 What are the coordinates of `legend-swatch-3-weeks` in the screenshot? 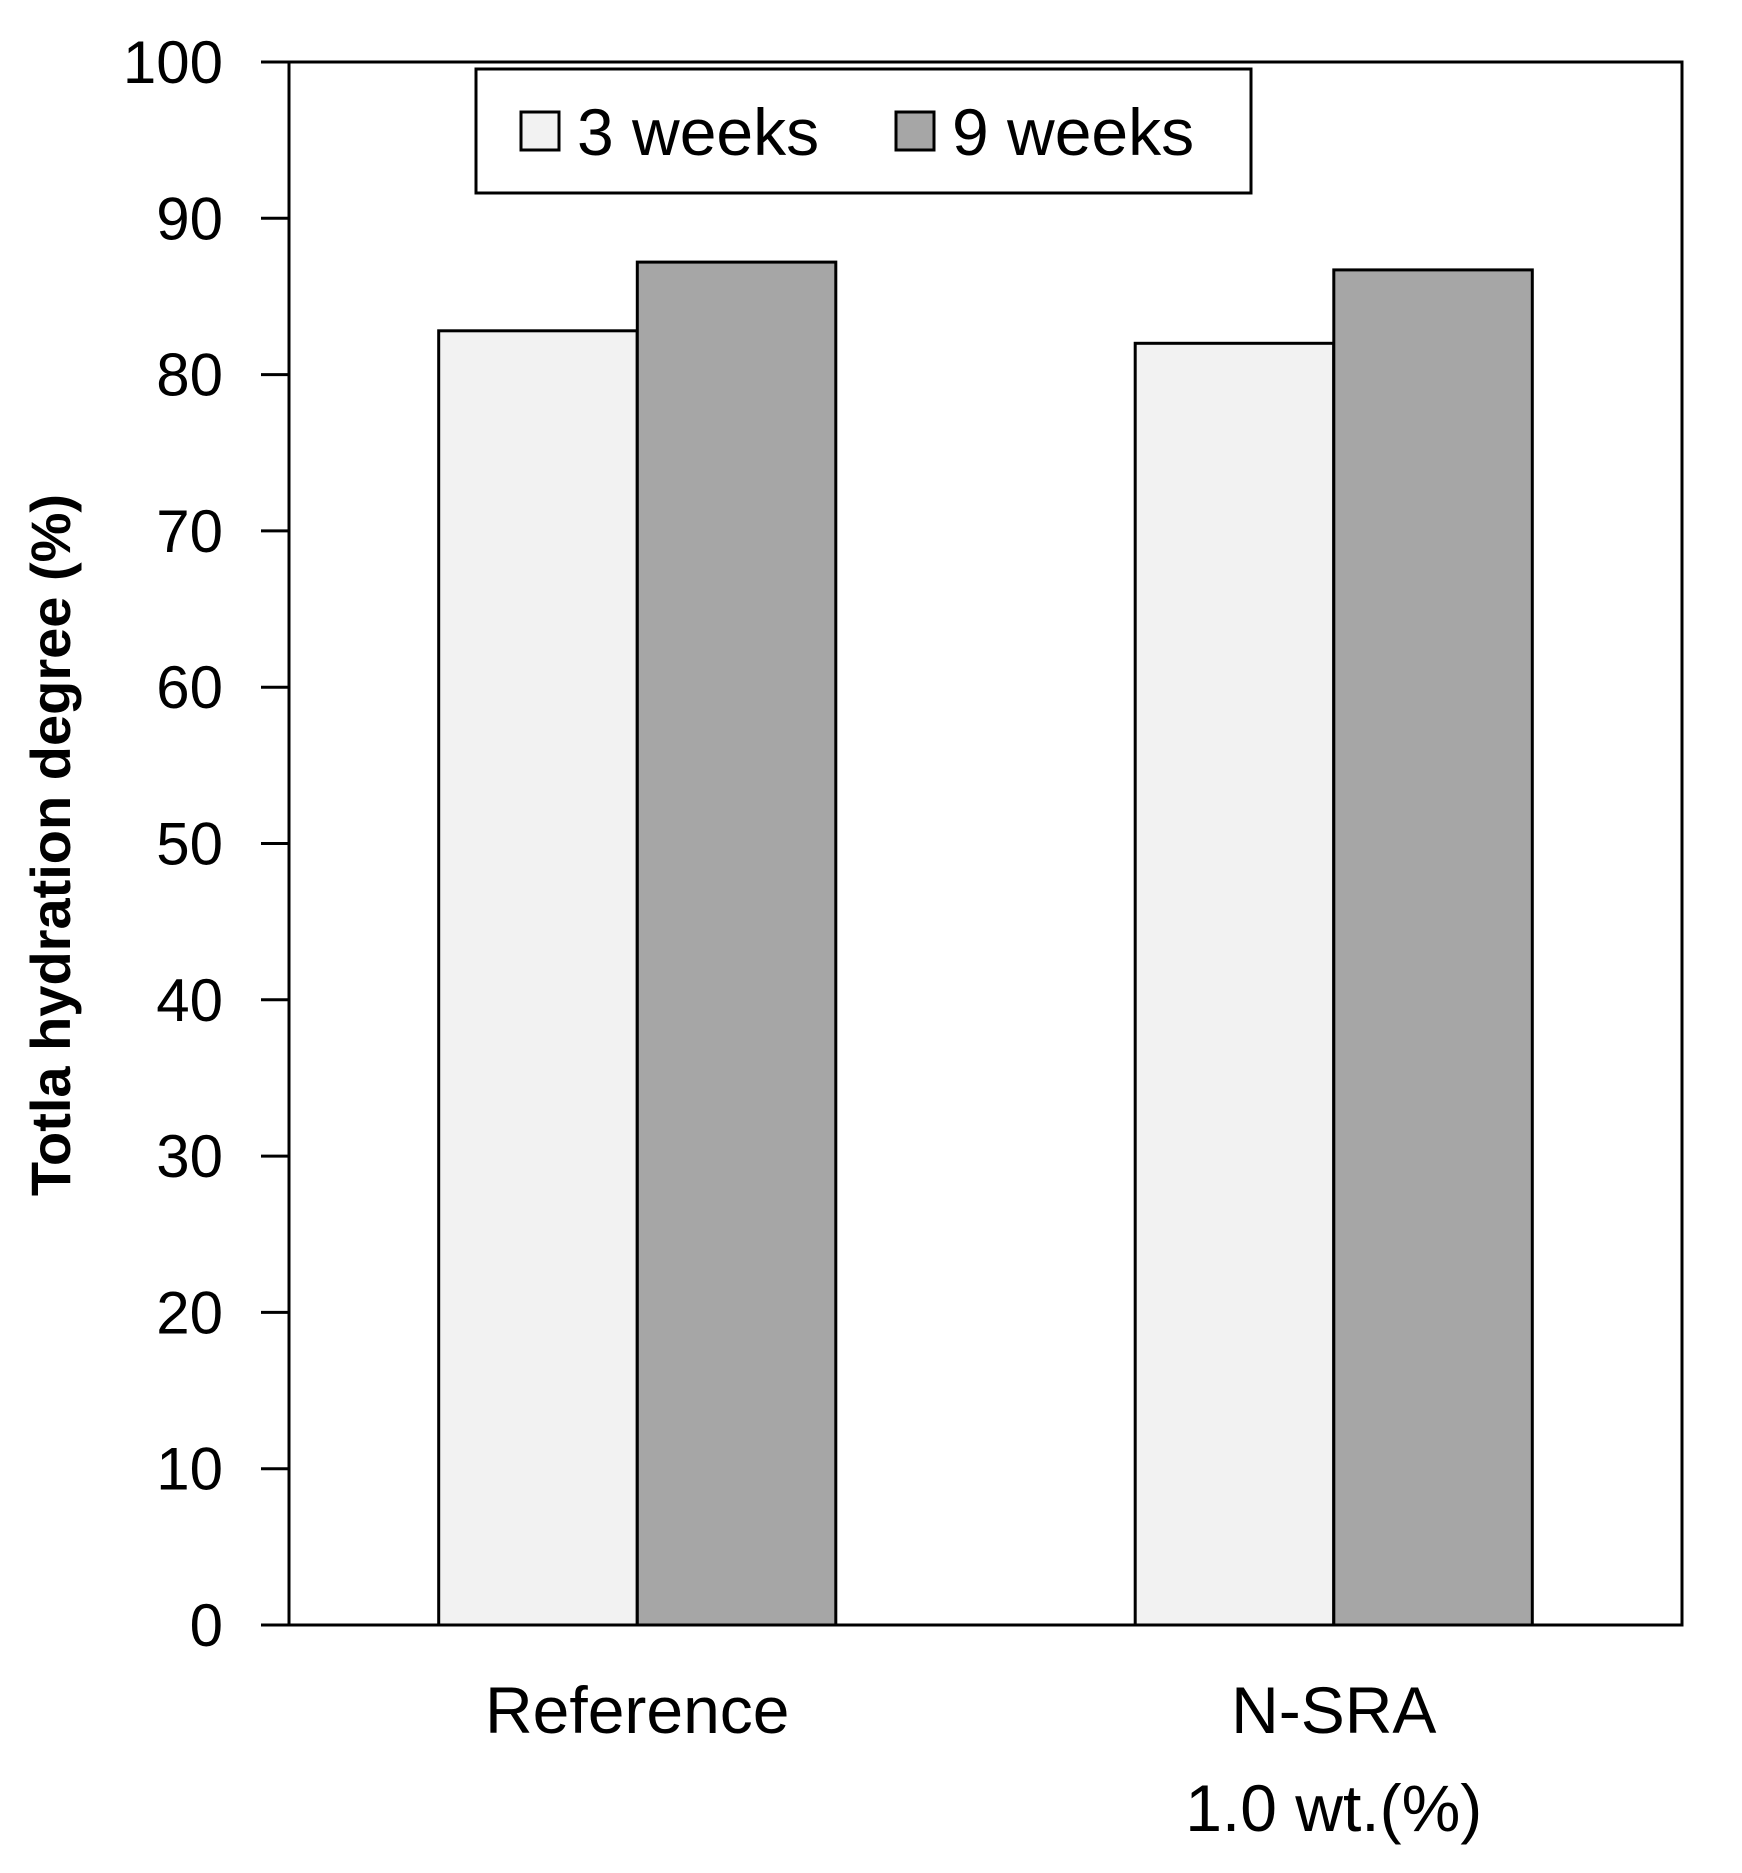 It's located at (540, 131).